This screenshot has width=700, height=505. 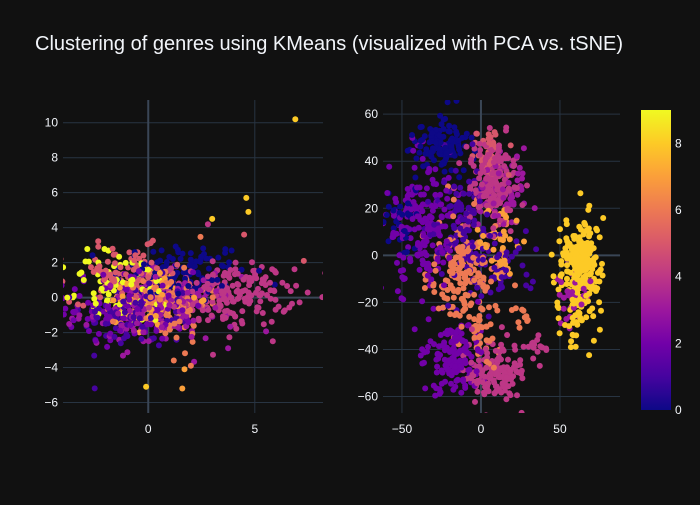 What do you see at coordinates (678, 143) in the screenshot?
I see `colorbar-tick-label: 8` at bounding box center [678, 143].